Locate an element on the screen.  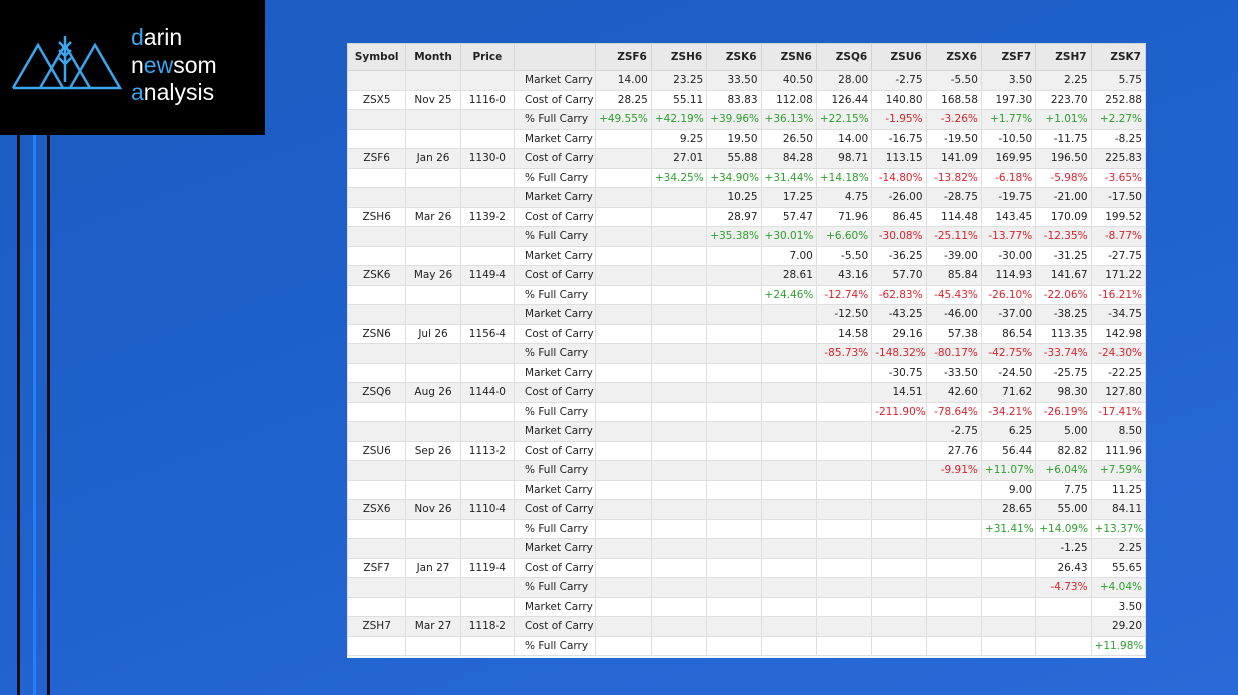
column-header: ZSH7 is located at coordinates (1063, 57).